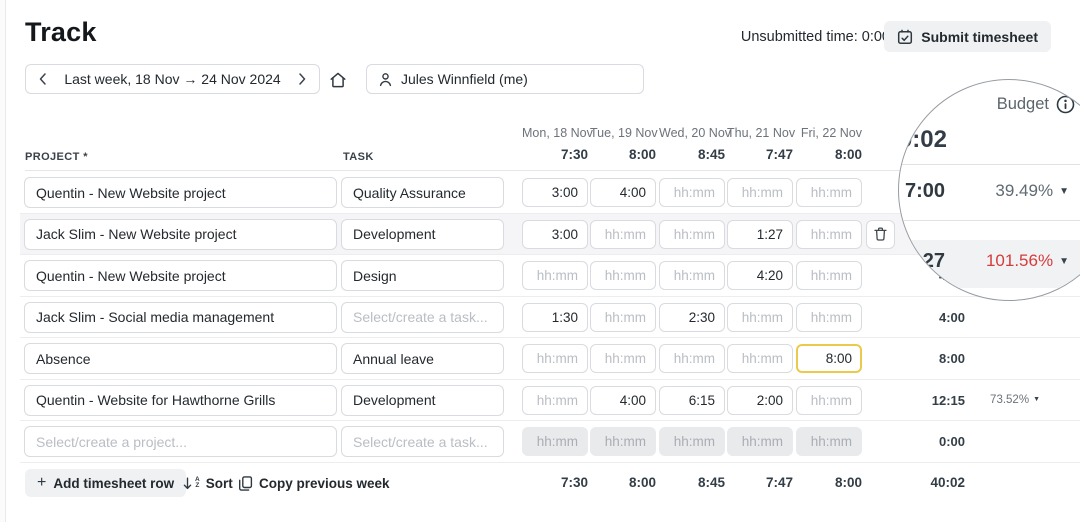 The width and height of the screenshot is (1080, 522). What do you see at coordinates (947, 482) in the screenshot?
I see `footer-week-total: 40:02` at bounding box center [947, 482].